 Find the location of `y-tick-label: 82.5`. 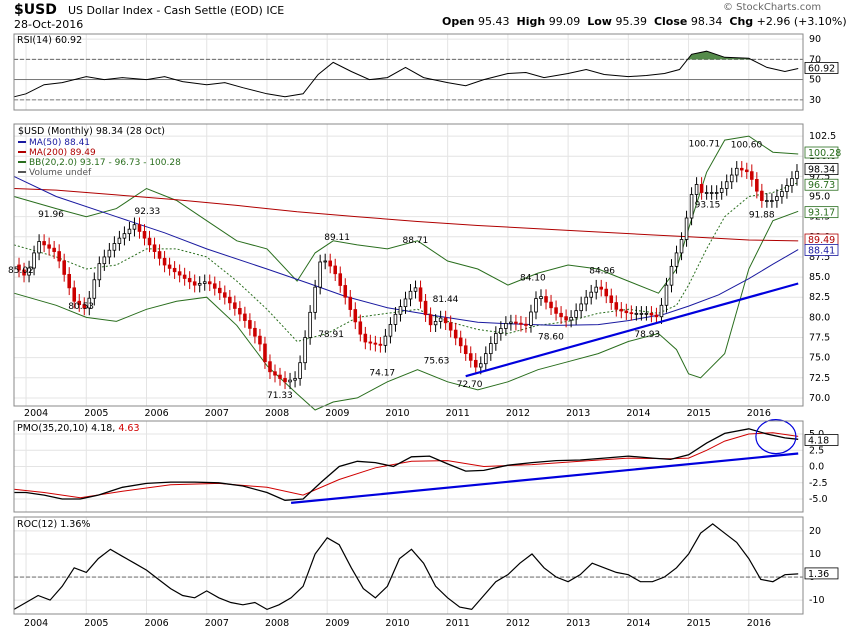

y-tick-label: 82.5 is located at coordinates (819, 297).